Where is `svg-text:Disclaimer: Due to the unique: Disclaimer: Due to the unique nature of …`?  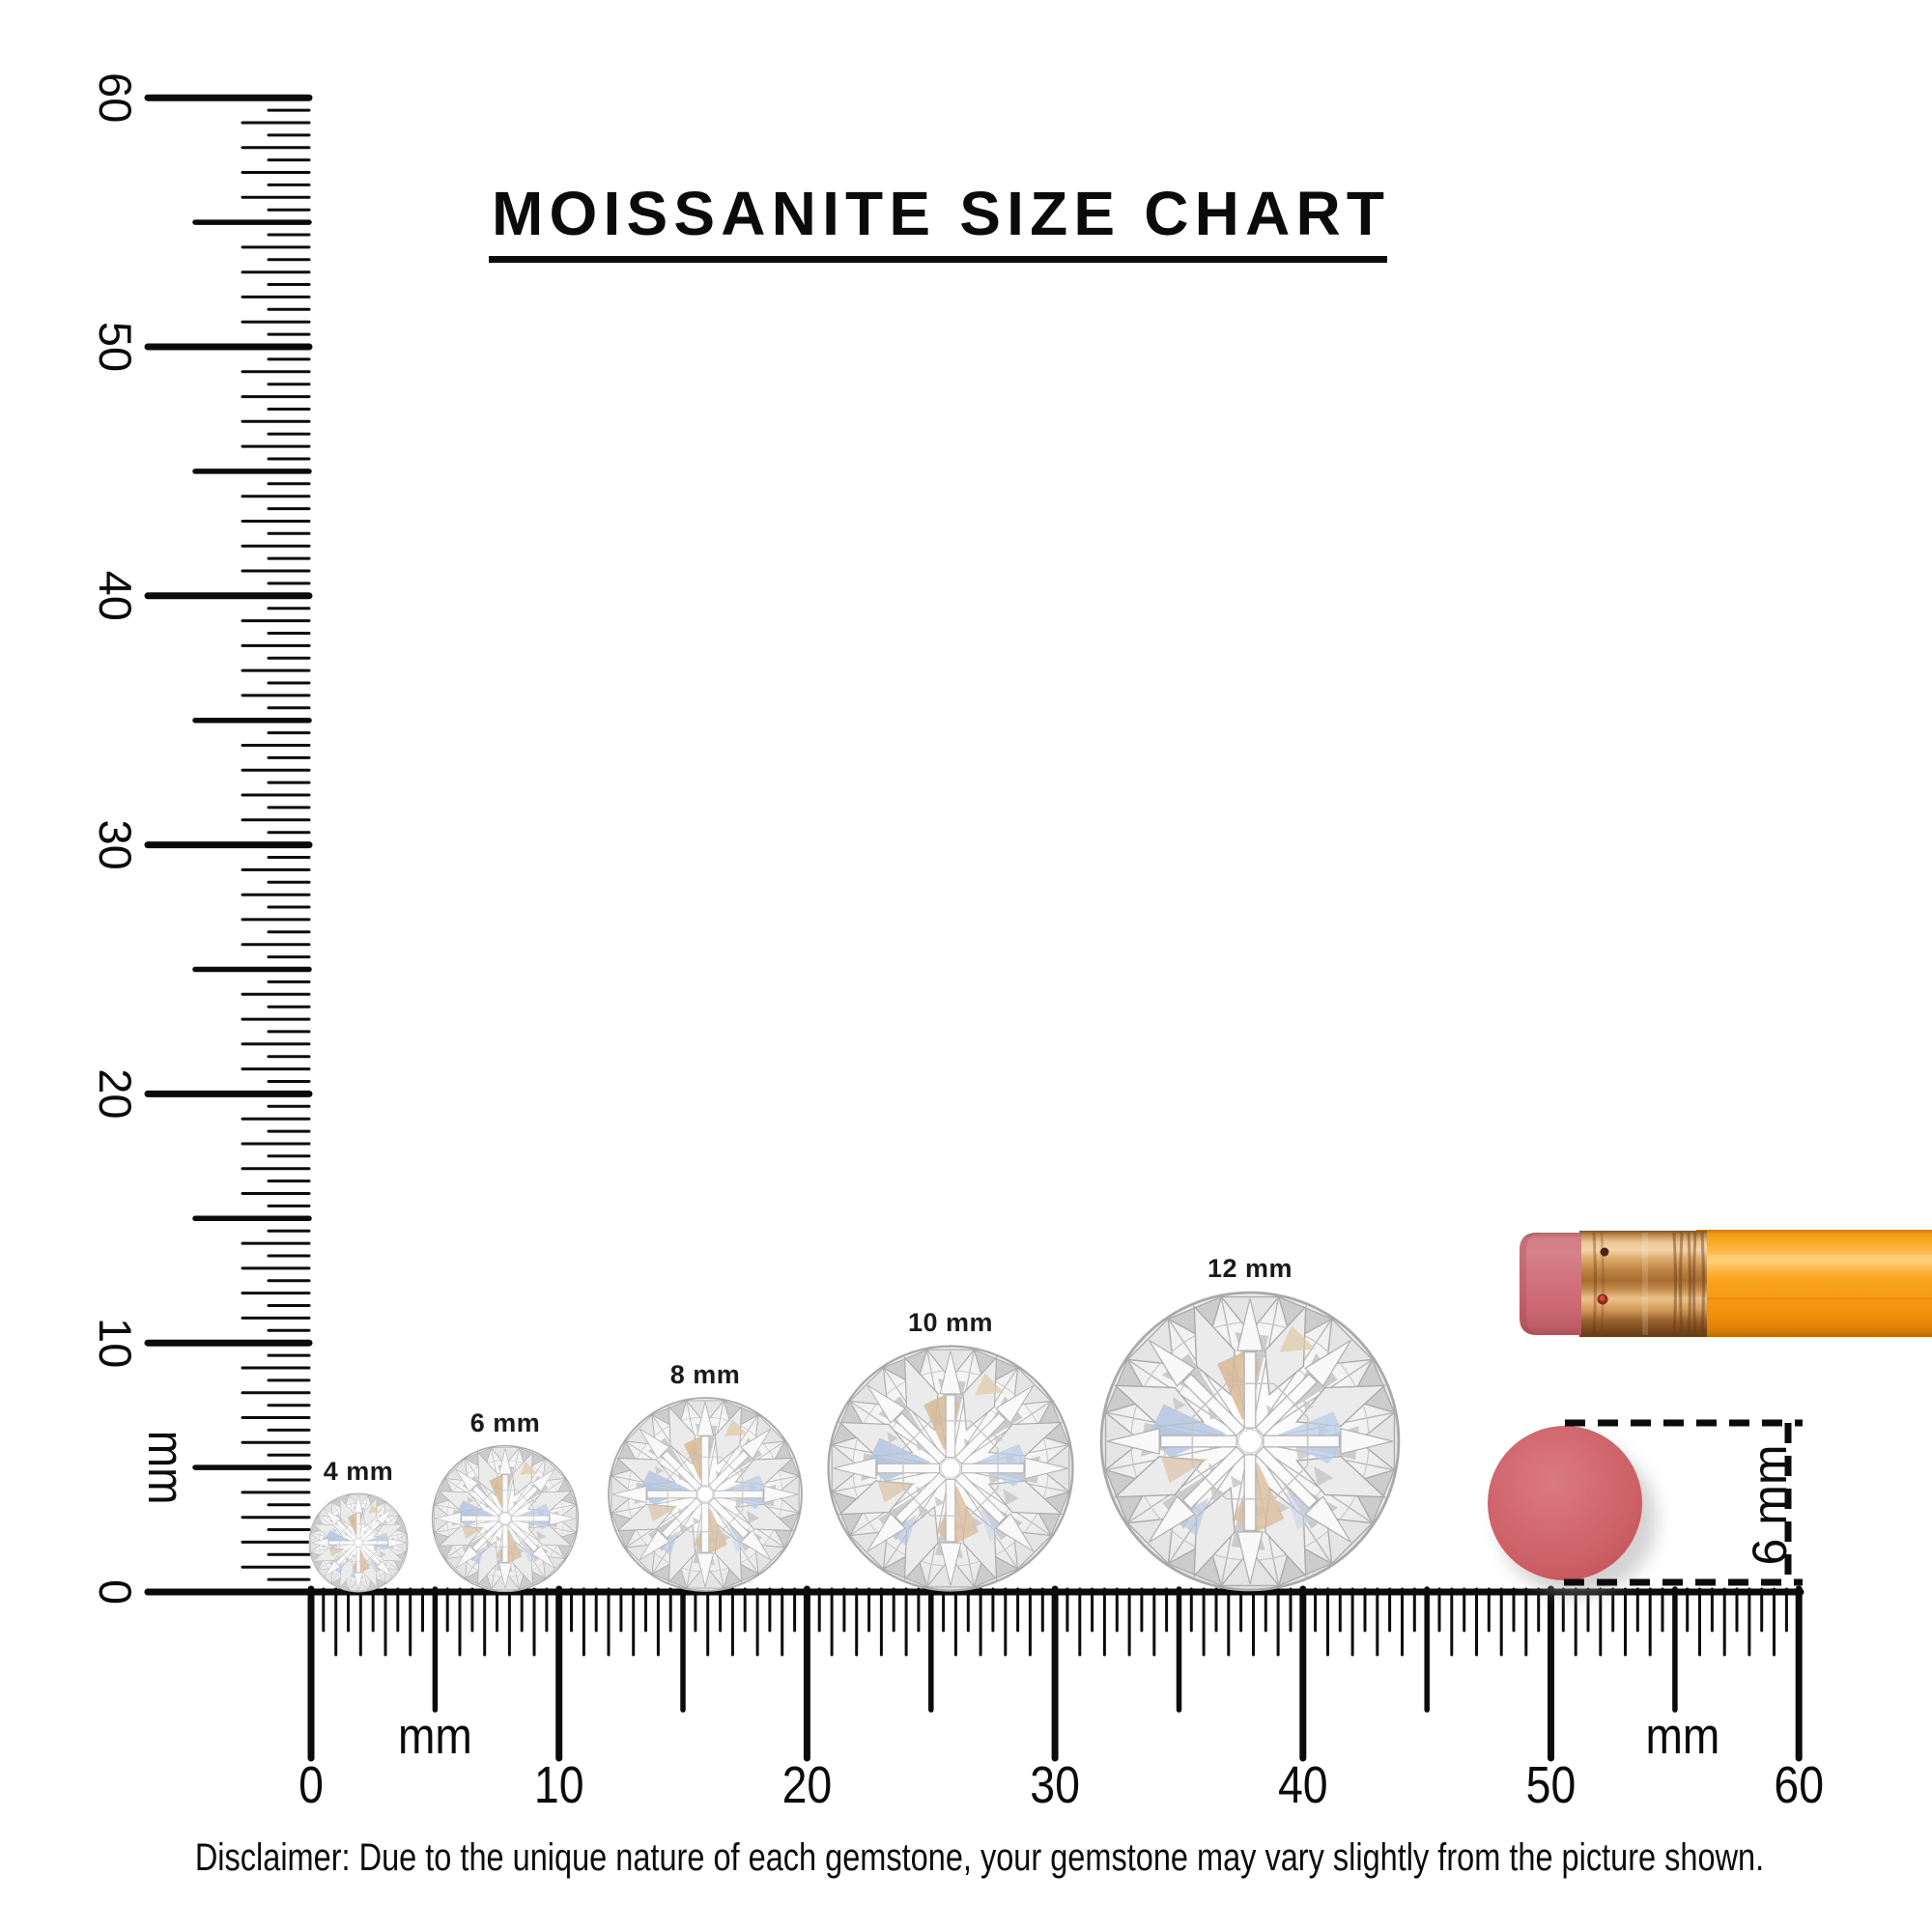 svg-text:Disclaimer: Due to the unique: Disclaimer: Due to the unique nature of … is located at coordinates (979, 1857).